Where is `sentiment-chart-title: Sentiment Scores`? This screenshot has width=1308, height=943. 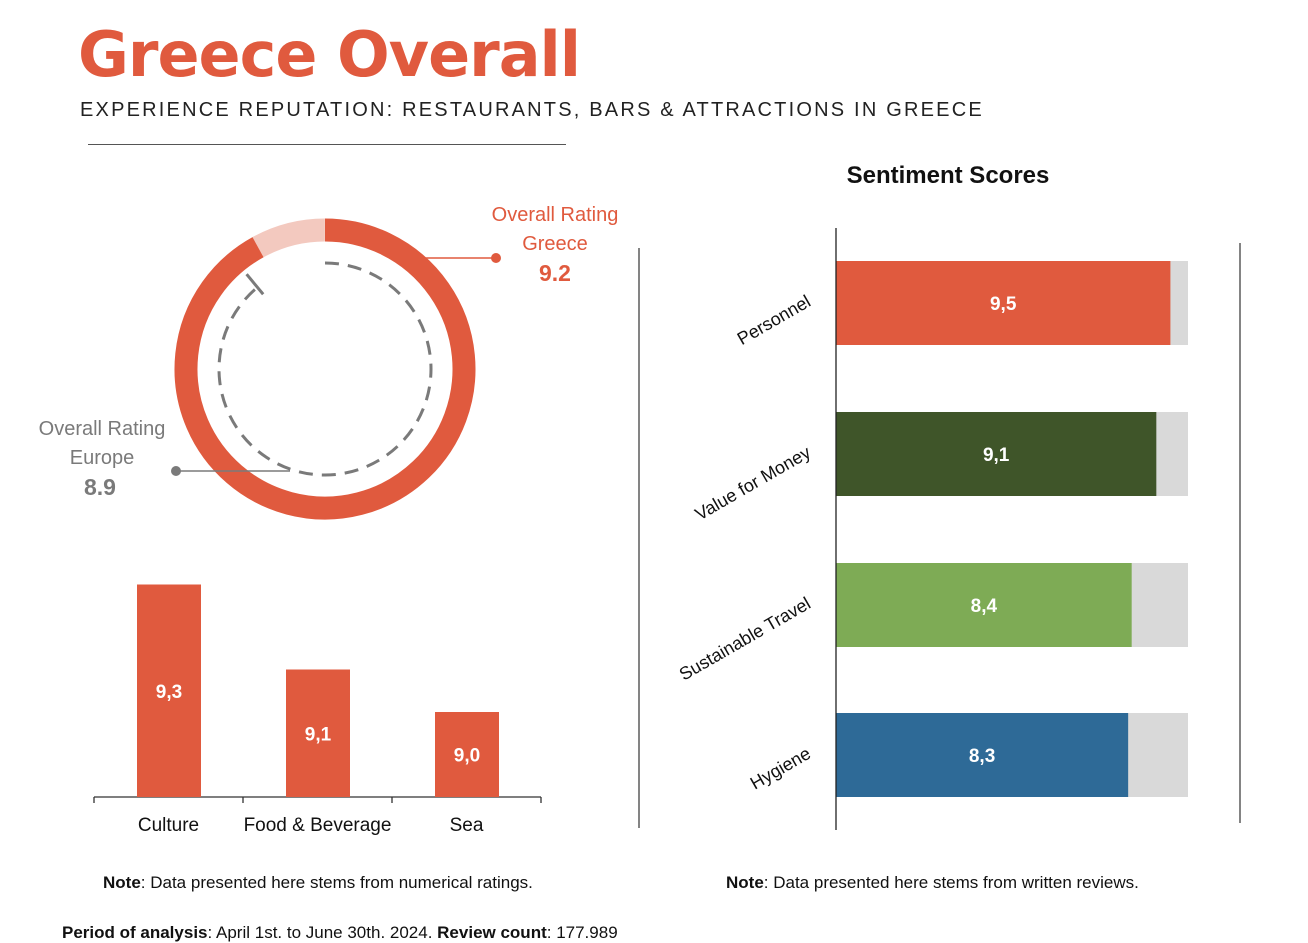
sentiment-chart-title: Sentiment Scores is located at coordinates (948, 175).